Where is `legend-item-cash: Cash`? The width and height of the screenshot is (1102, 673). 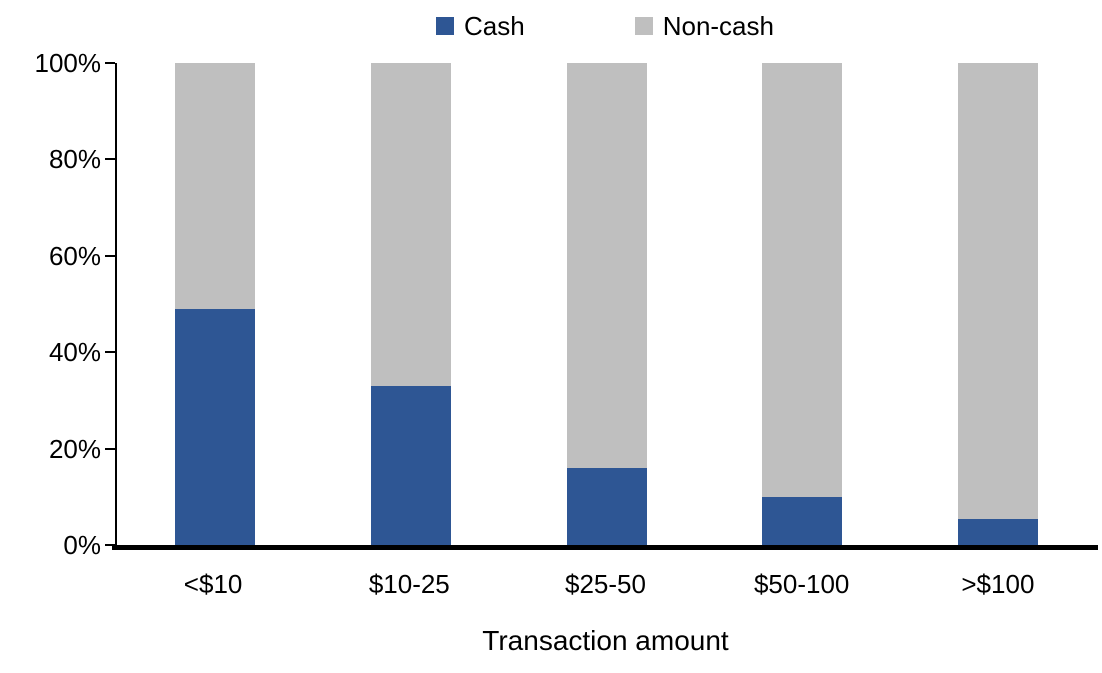
legend-item-cash: Cash is located at coordinates (480, 26).